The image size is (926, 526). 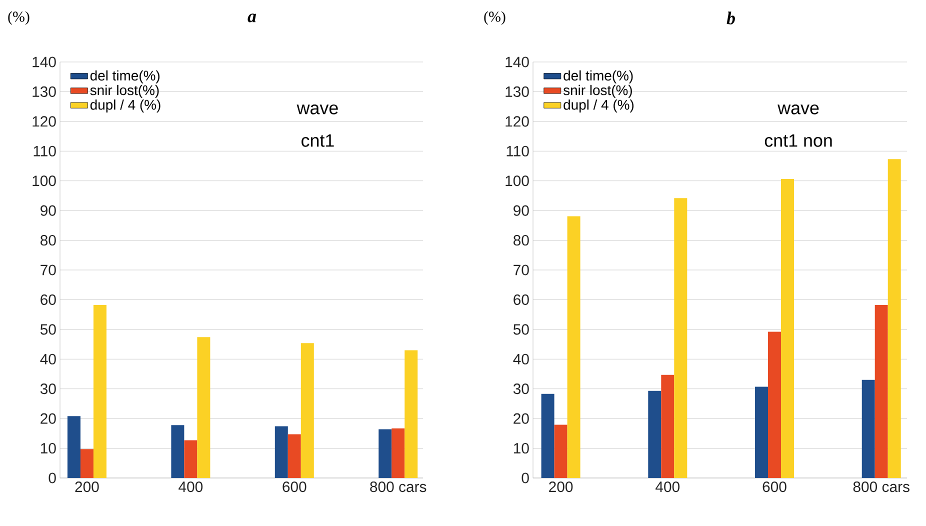 What do you see at coordinates (798, 140) in the screenshot?
I see `annotation: cnt1 non` at bounding box center [798, 140].